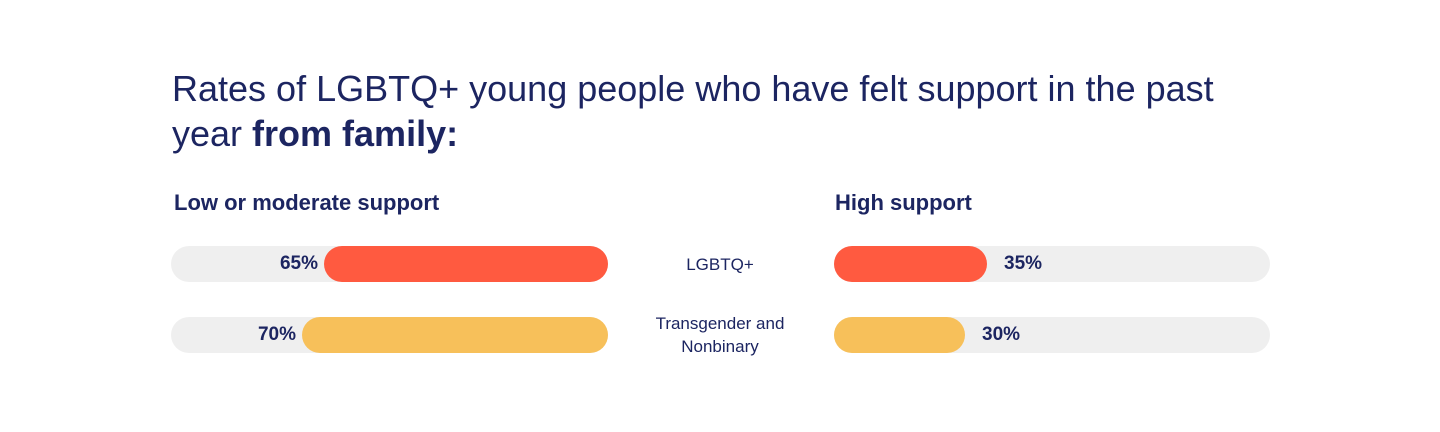  What do you see at coordinates (307, 202) in the screenshot?
I see `low-support-header: Low or moderate support` at bounding box center [307, 202].